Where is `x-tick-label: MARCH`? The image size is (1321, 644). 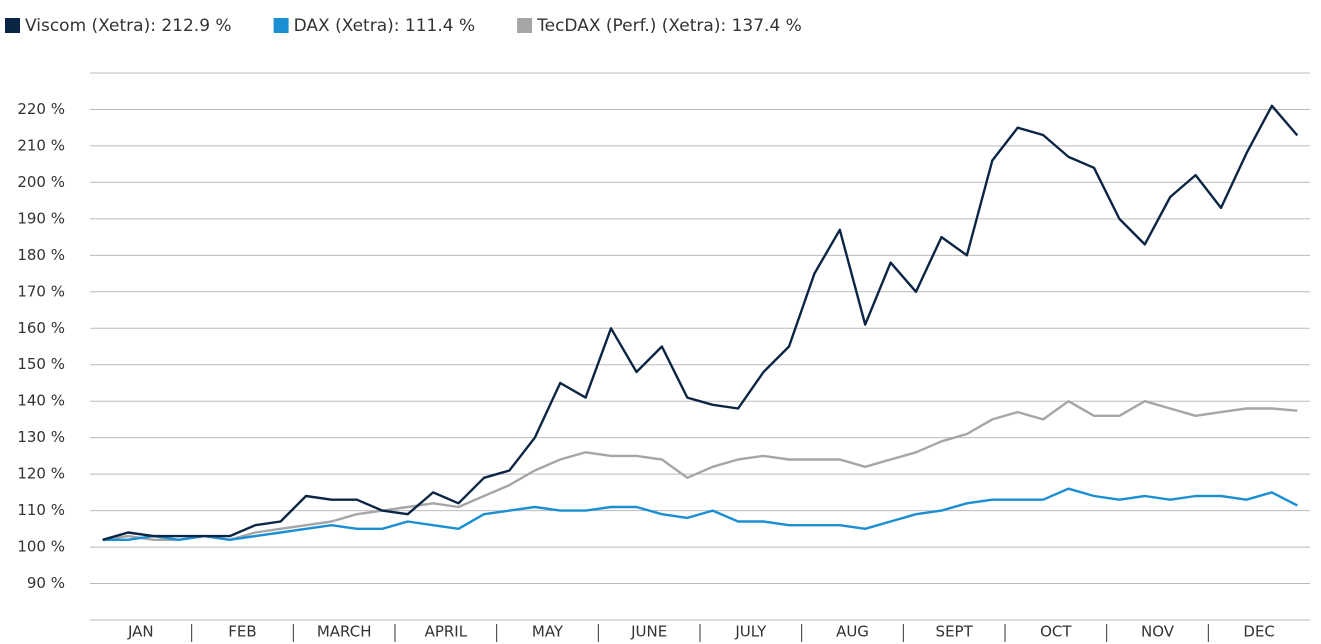 x-tick-label: MARCH is located at coordinates (344, 632).